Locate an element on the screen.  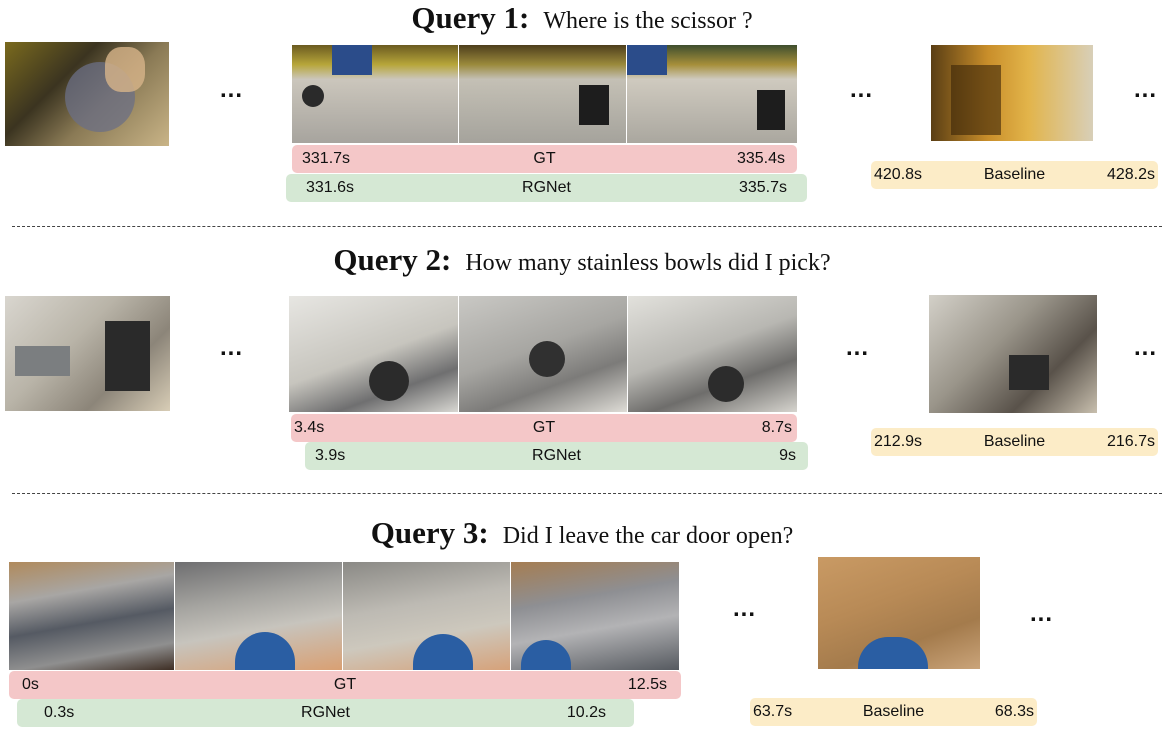
baseline-start: 212.9s is located at coordinates (898, 441).